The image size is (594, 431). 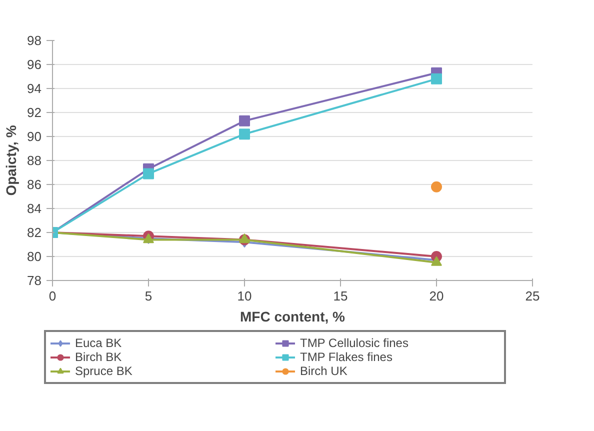 I want to click on y-tick-label: 86, so click(x=34, y=184).